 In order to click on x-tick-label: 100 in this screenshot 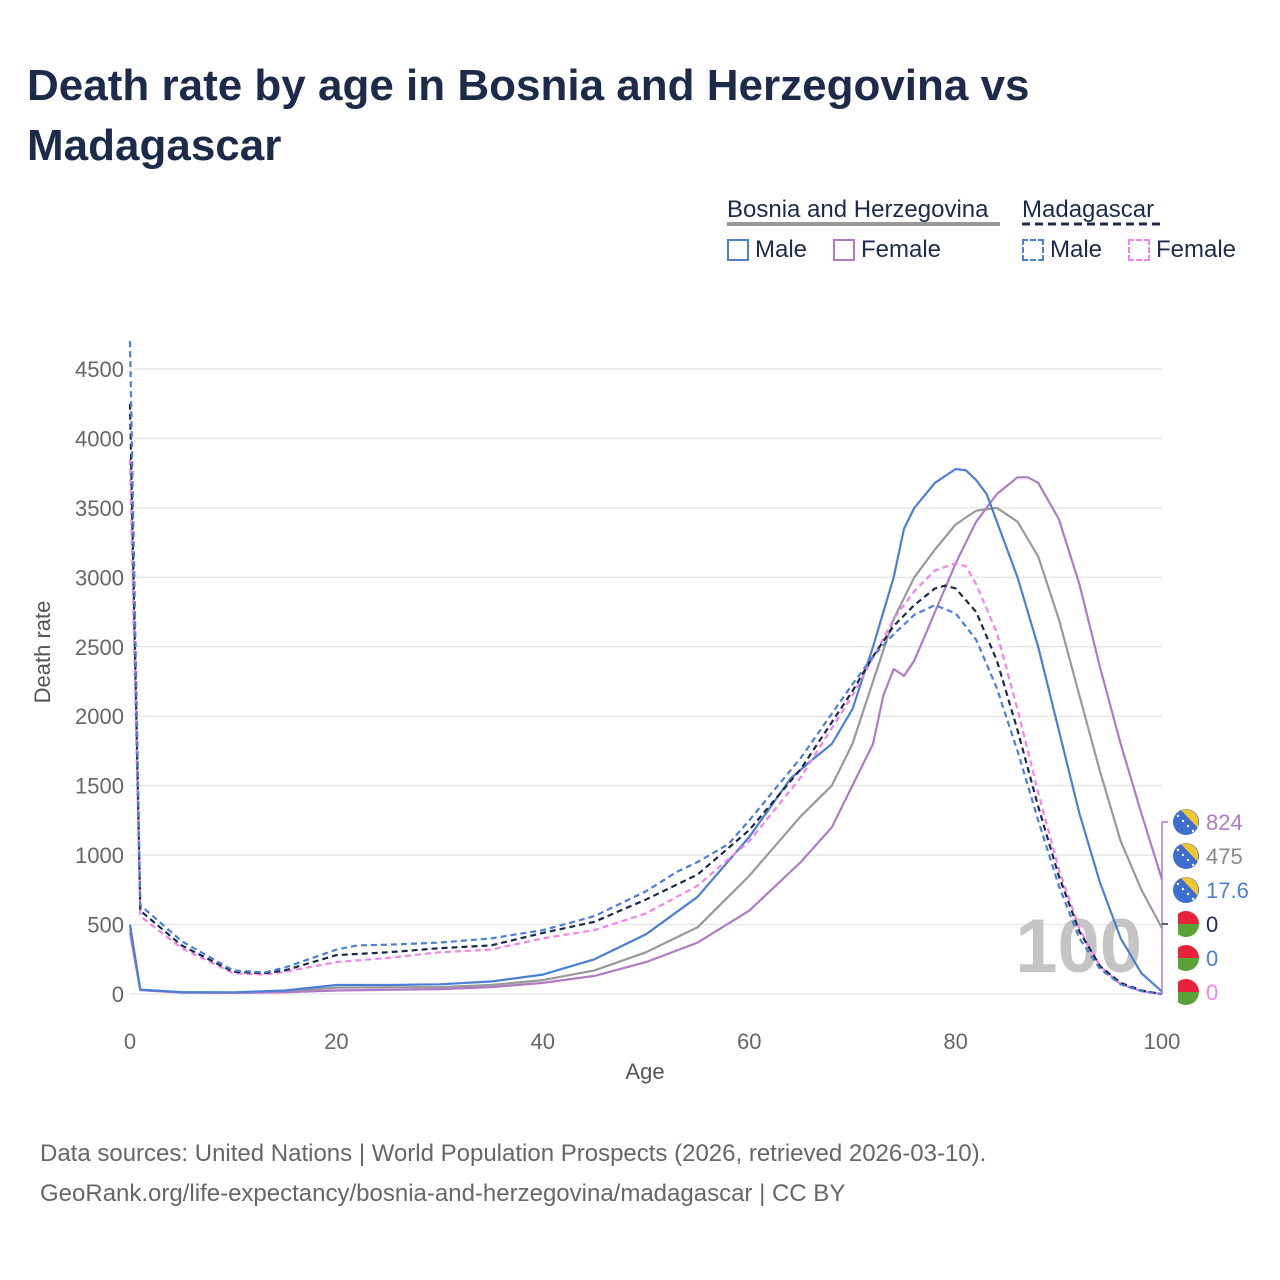, I will do `click(1162, 1041)`.